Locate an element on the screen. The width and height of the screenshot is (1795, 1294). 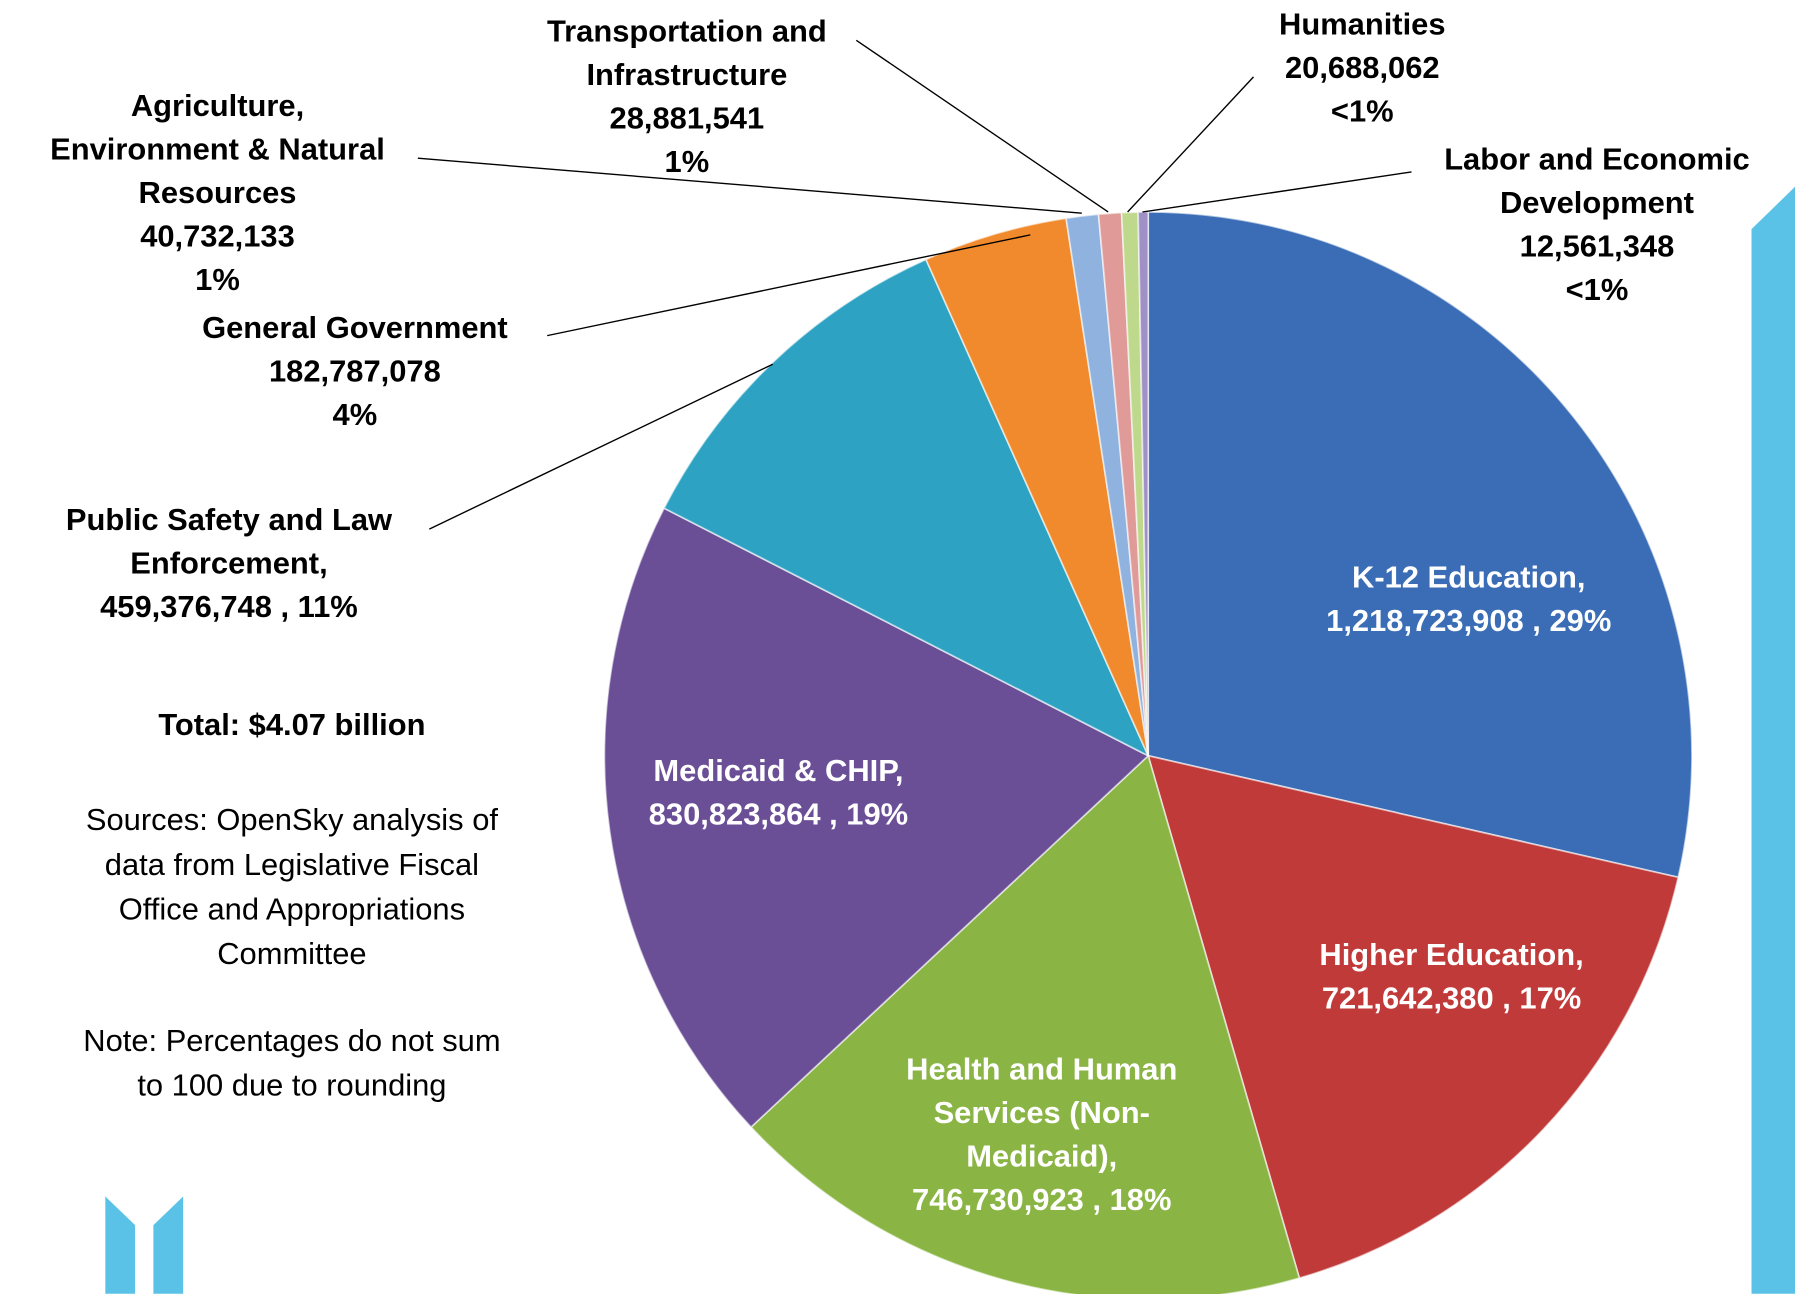
data-label: Medicaid & CHIP, 830,823,864 , 19% is located at coordinates (778, 792).